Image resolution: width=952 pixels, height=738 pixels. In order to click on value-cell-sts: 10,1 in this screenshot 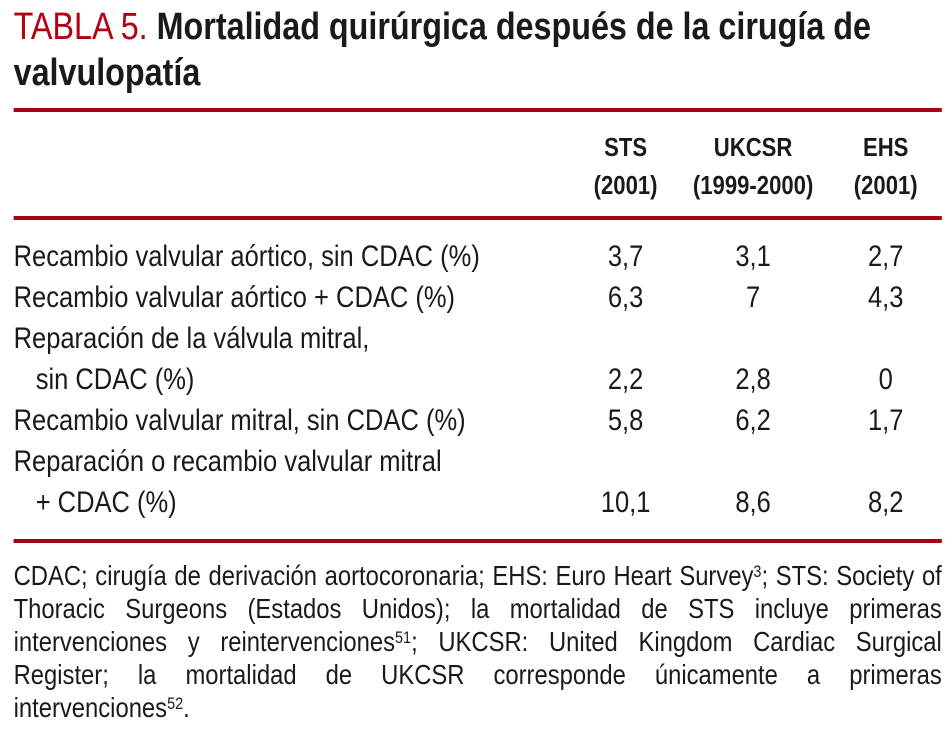, I will do `click(625, 502)`.